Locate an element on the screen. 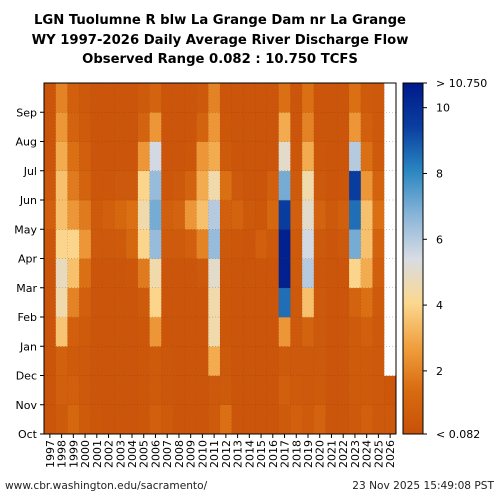  y-tick-label: Feb is located at coordinates (27, 317).